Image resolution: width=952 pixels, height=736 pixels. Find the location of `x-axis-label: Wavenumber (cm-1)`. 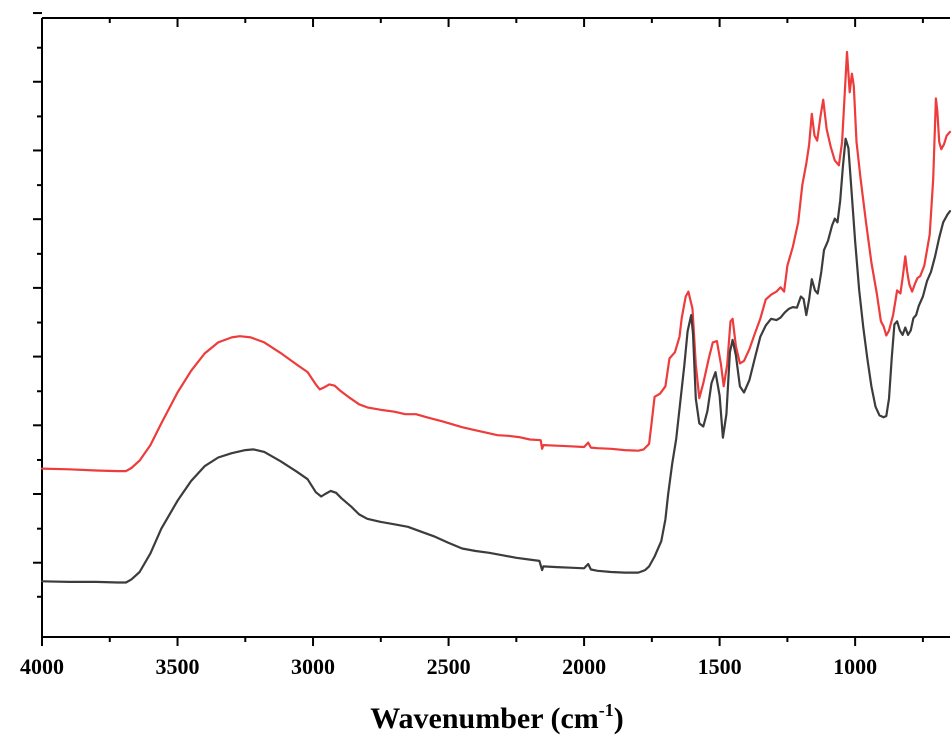

x-axis-label: Wavenumber (cm-1) is located at coordinates (497, 717).